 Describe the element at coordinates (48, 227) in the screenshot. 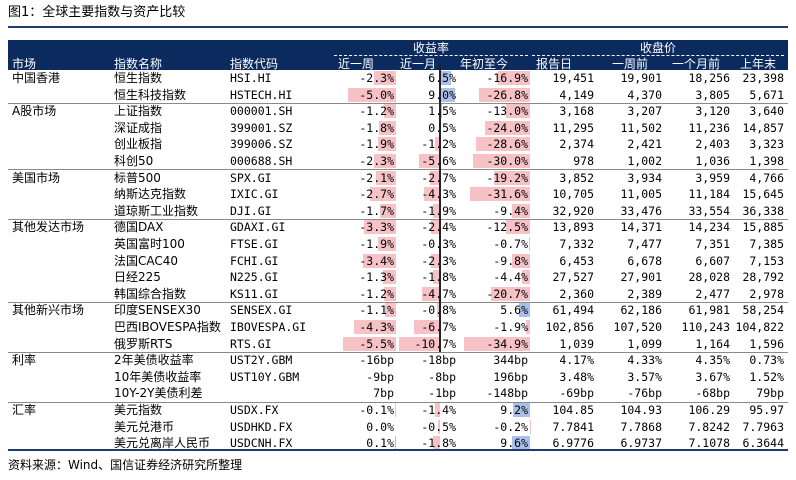

I see `market-cell: 其他发达市场` at that location.